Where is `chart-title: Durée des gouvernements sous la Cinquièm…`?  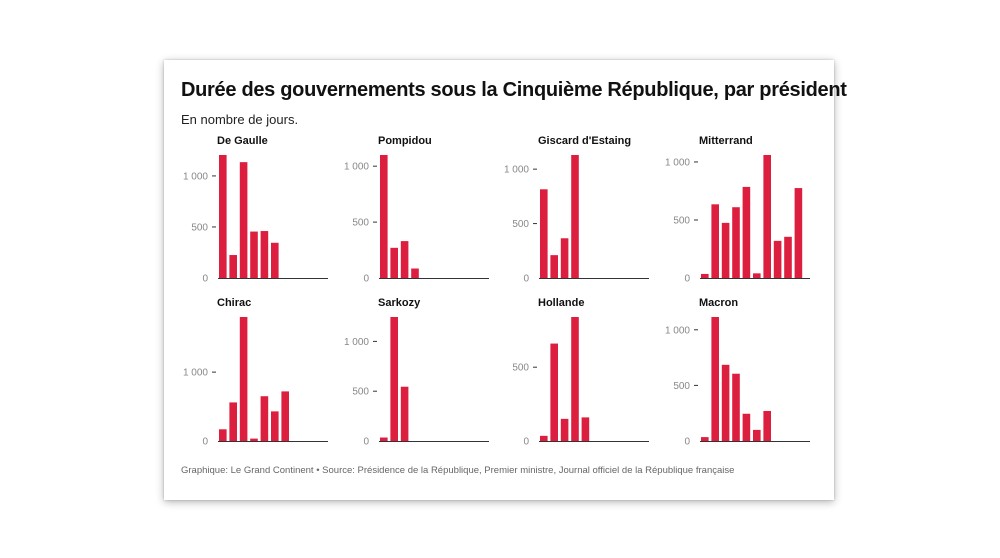 chart-title: Durée des gouvernements sous la Cinquièm… is located at coordinates (514, 90).